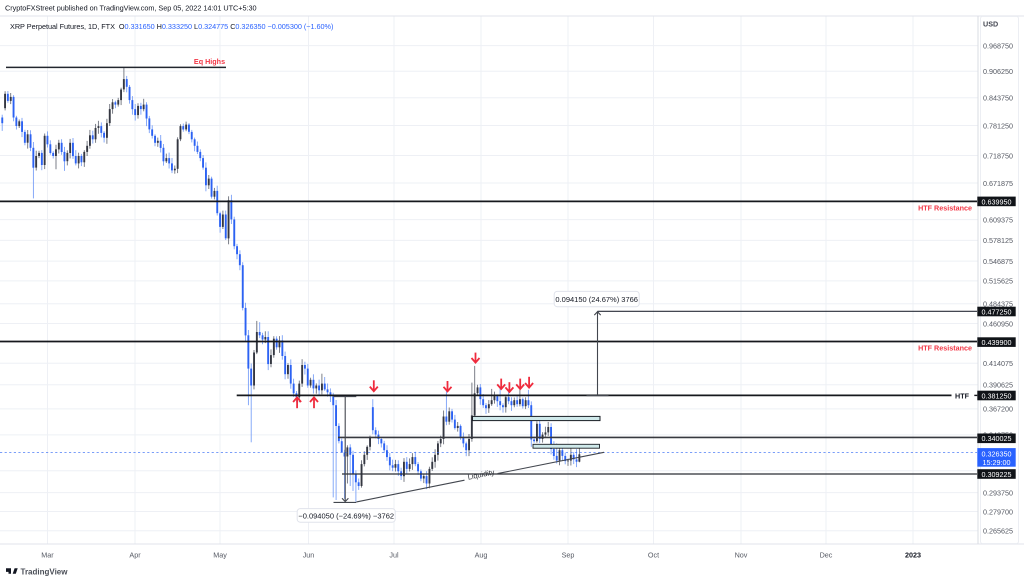 Image resolution: width=1024 pixels, height=582 pixels. Describe the element at coordinates (998, 511) in the screenshot. I see `svg-text: 0.279700` at that location.